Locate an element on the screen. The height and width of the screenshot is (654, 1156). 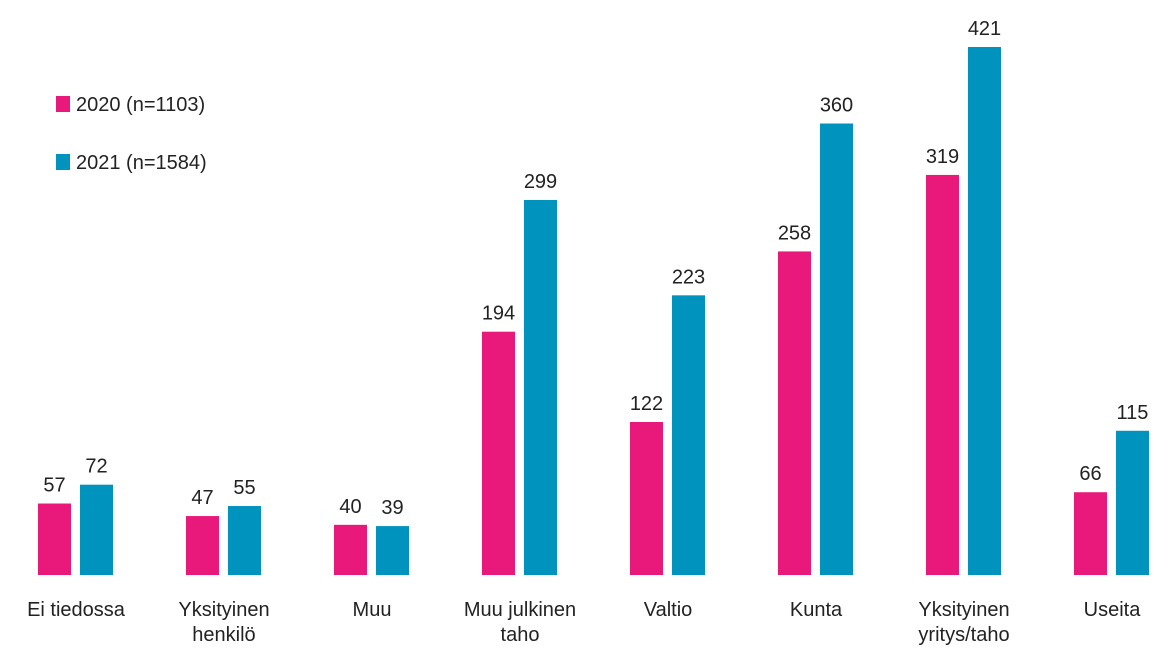
value-label: 39 is located at coordinates (392, 508).